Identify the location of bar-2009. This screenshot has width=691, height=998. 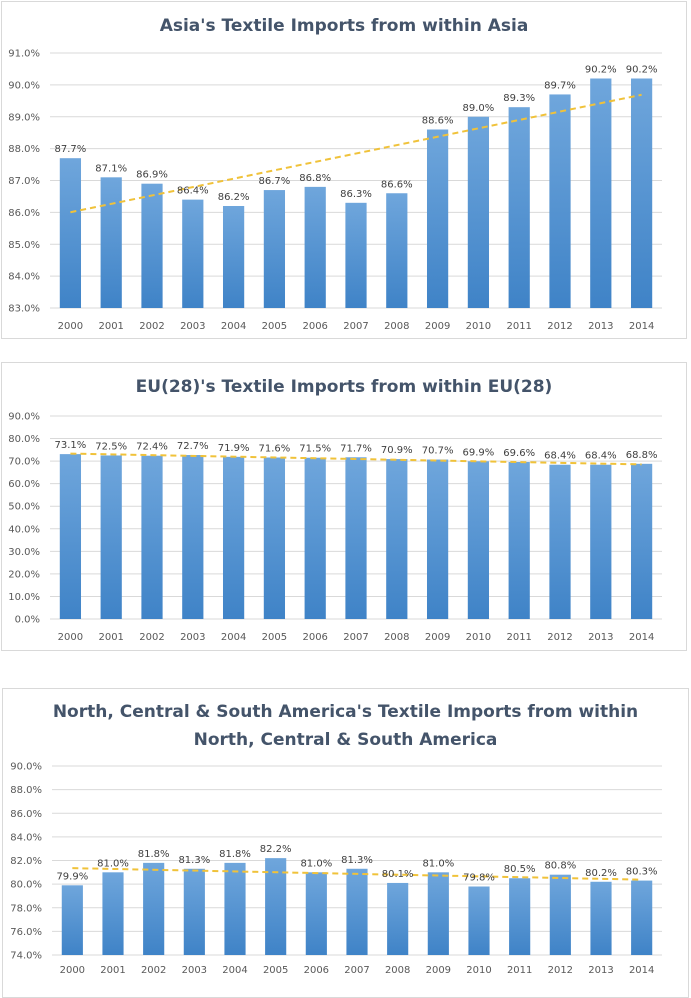
(438, 913).